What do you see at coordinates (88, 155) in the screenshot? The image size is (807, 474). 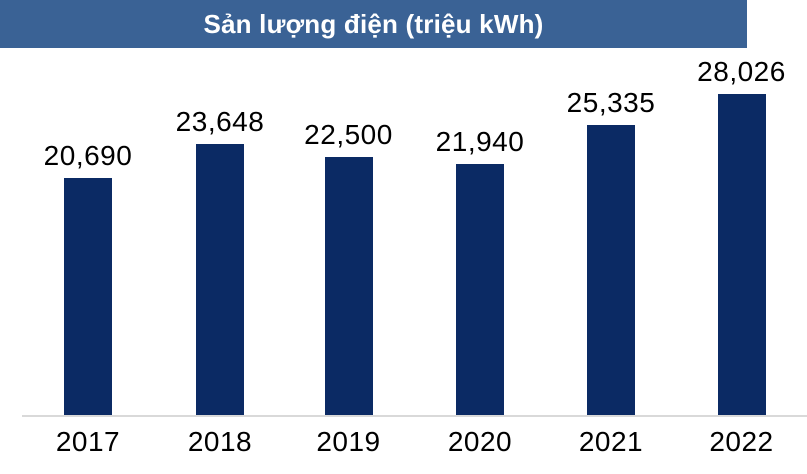 I see `bar-value-label: 20,690` at bounding box center [88, 155].